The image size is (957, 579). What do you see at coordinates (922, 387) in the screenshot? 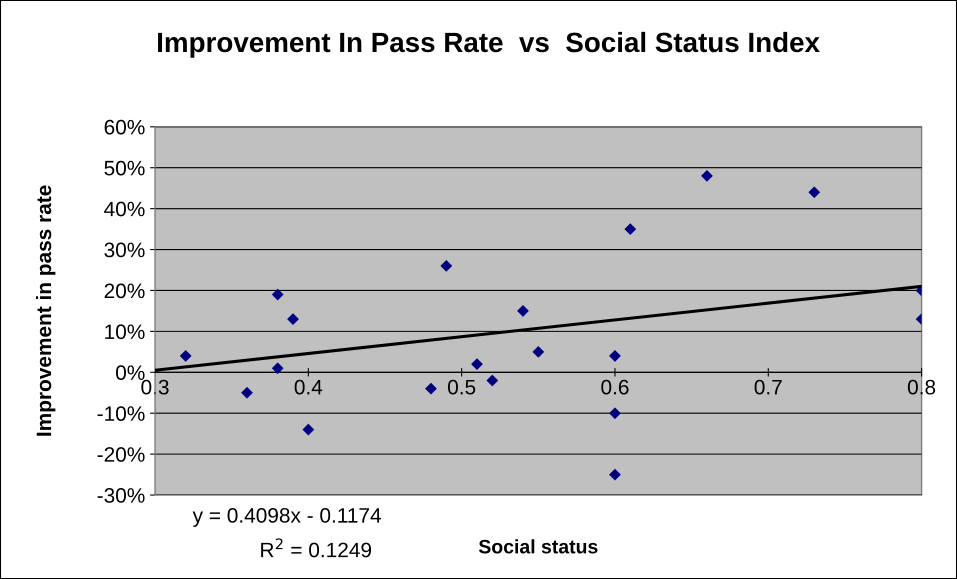
I see `x-tick-label: 0.8` at bounding box center [922, 387].